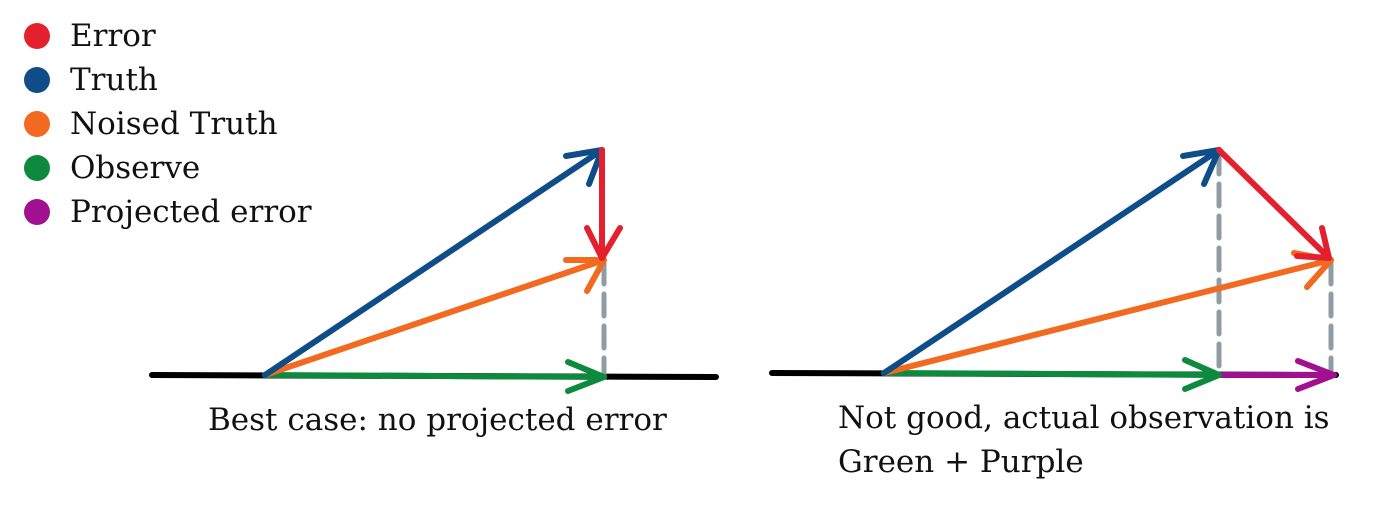 This screenshot has width=1375, height=506. I want to click on legend-label-truth: Truth, so click(114, 80).